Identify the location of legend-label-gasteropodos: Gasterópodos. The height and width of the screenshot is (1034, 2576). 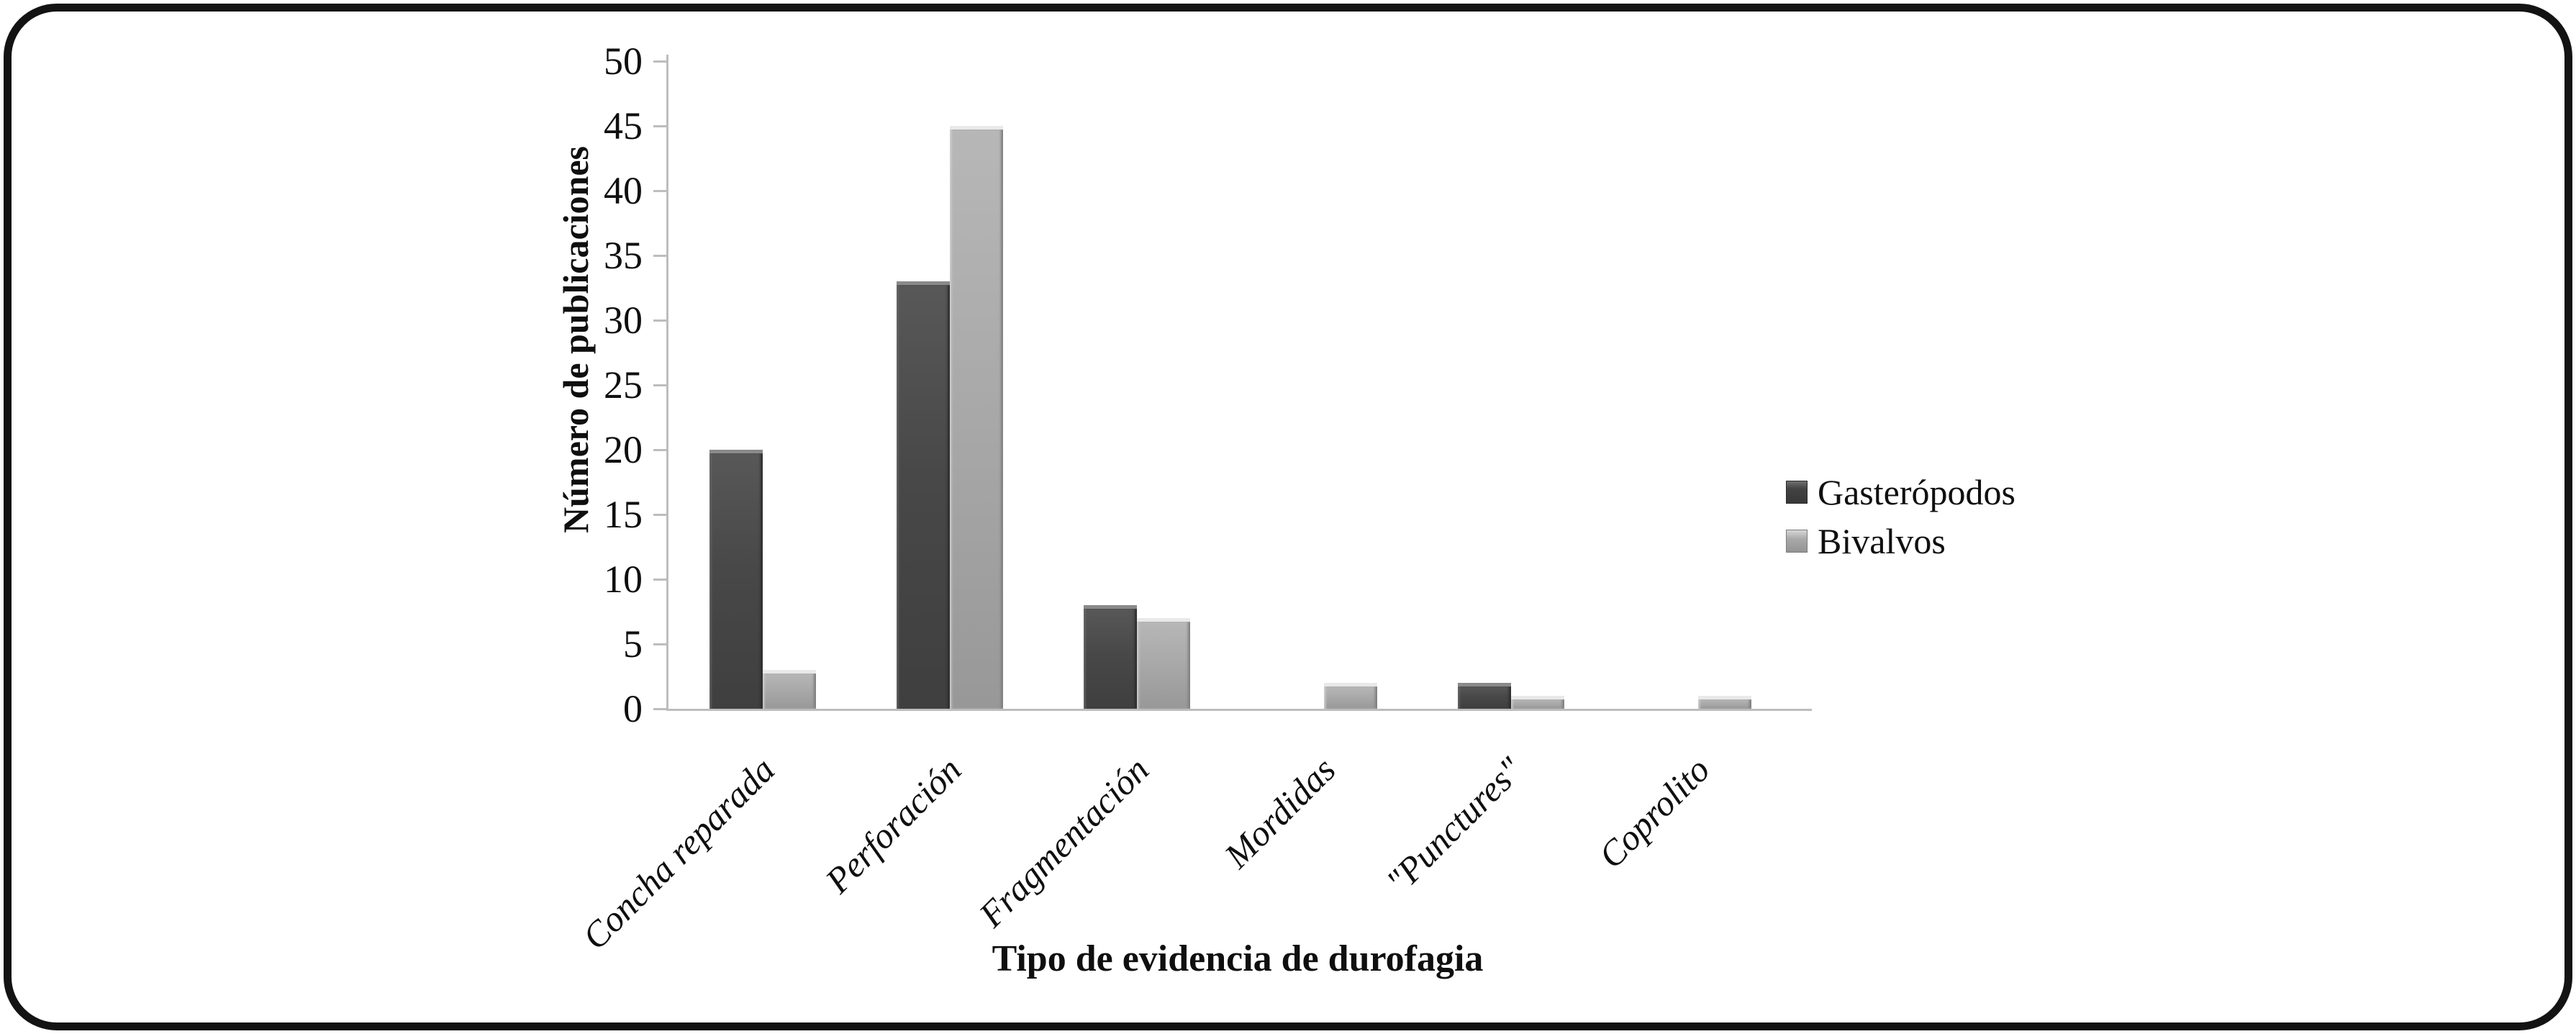
(1916, 492).